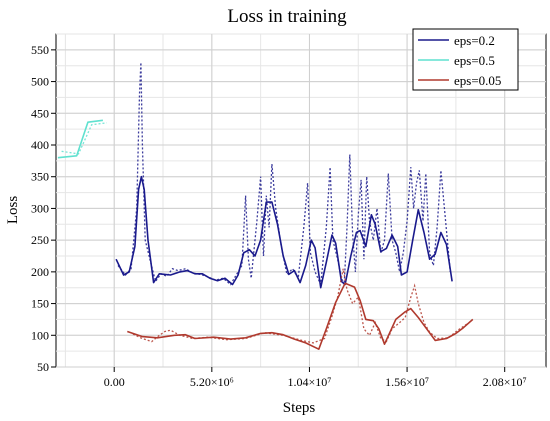 Image resolution: width=550 pixels, height=421 pixels. What do you see at coordinates (287, 16) in the screenshot?
I see `chart-title: Loss in training` at bounding box center [287, 16].